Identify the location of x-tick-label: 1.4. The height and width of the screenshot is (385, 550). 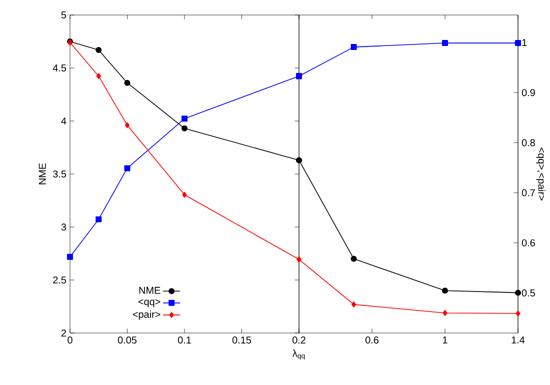
(518, 340).